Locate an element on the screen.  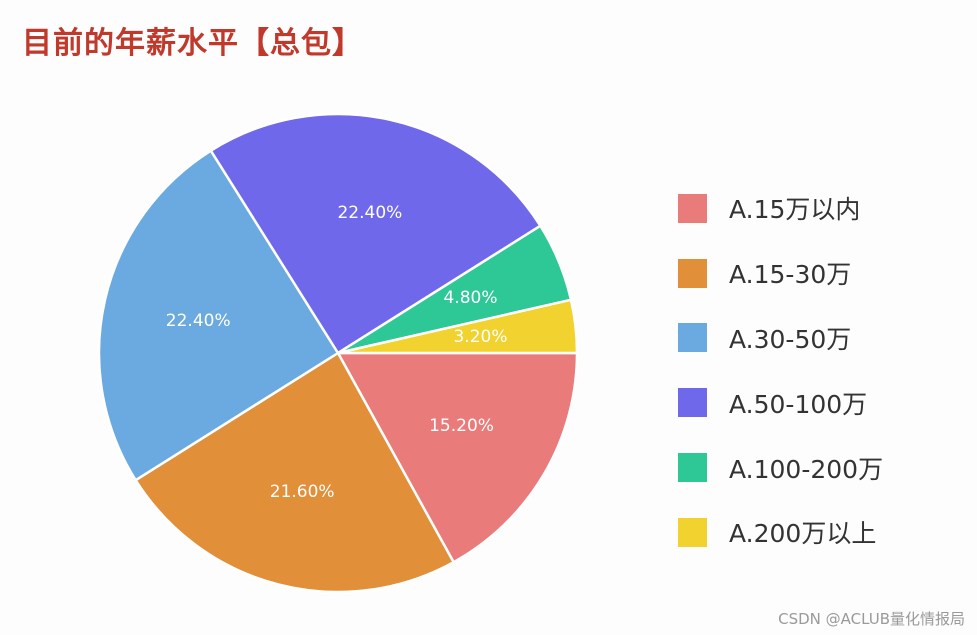
legend-item: A.30-50万 is located at coordinates (780, 338).